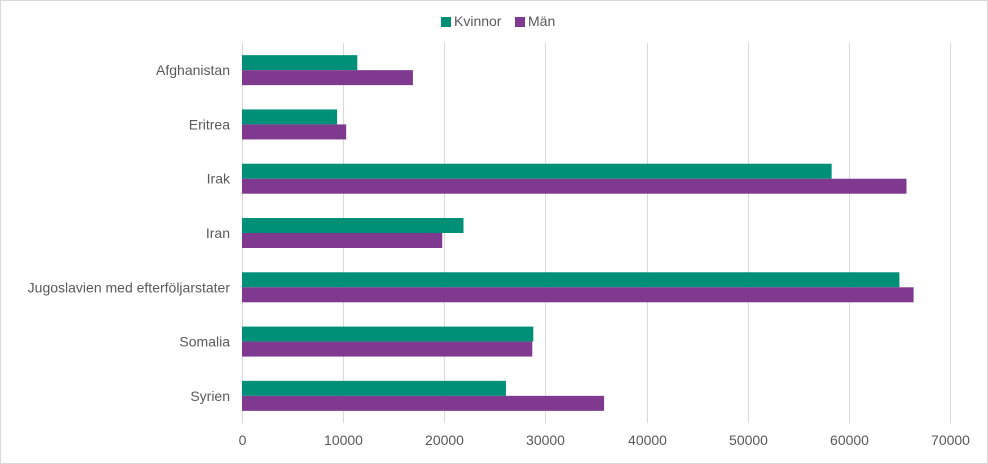  I want to click on category-label: Irak, so click(219, 179).